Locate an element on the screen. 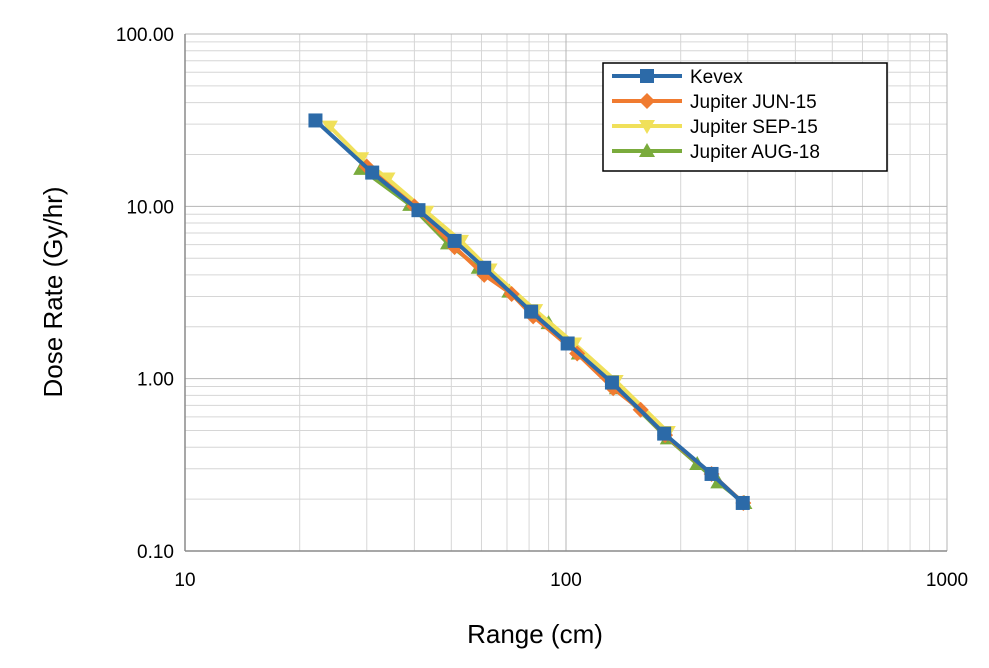 The image size is (989, 668). legend-label: Kevex is located at coordinates (716, 77).